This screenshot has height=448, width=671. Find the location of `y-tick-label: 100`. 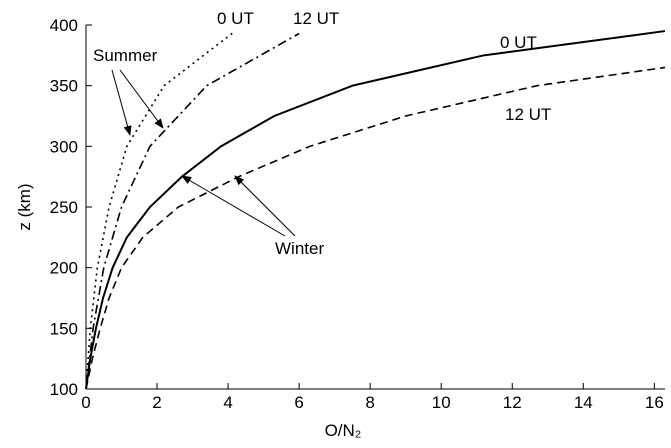

y-tick-label: 100 is located at coordinates (64, 389).